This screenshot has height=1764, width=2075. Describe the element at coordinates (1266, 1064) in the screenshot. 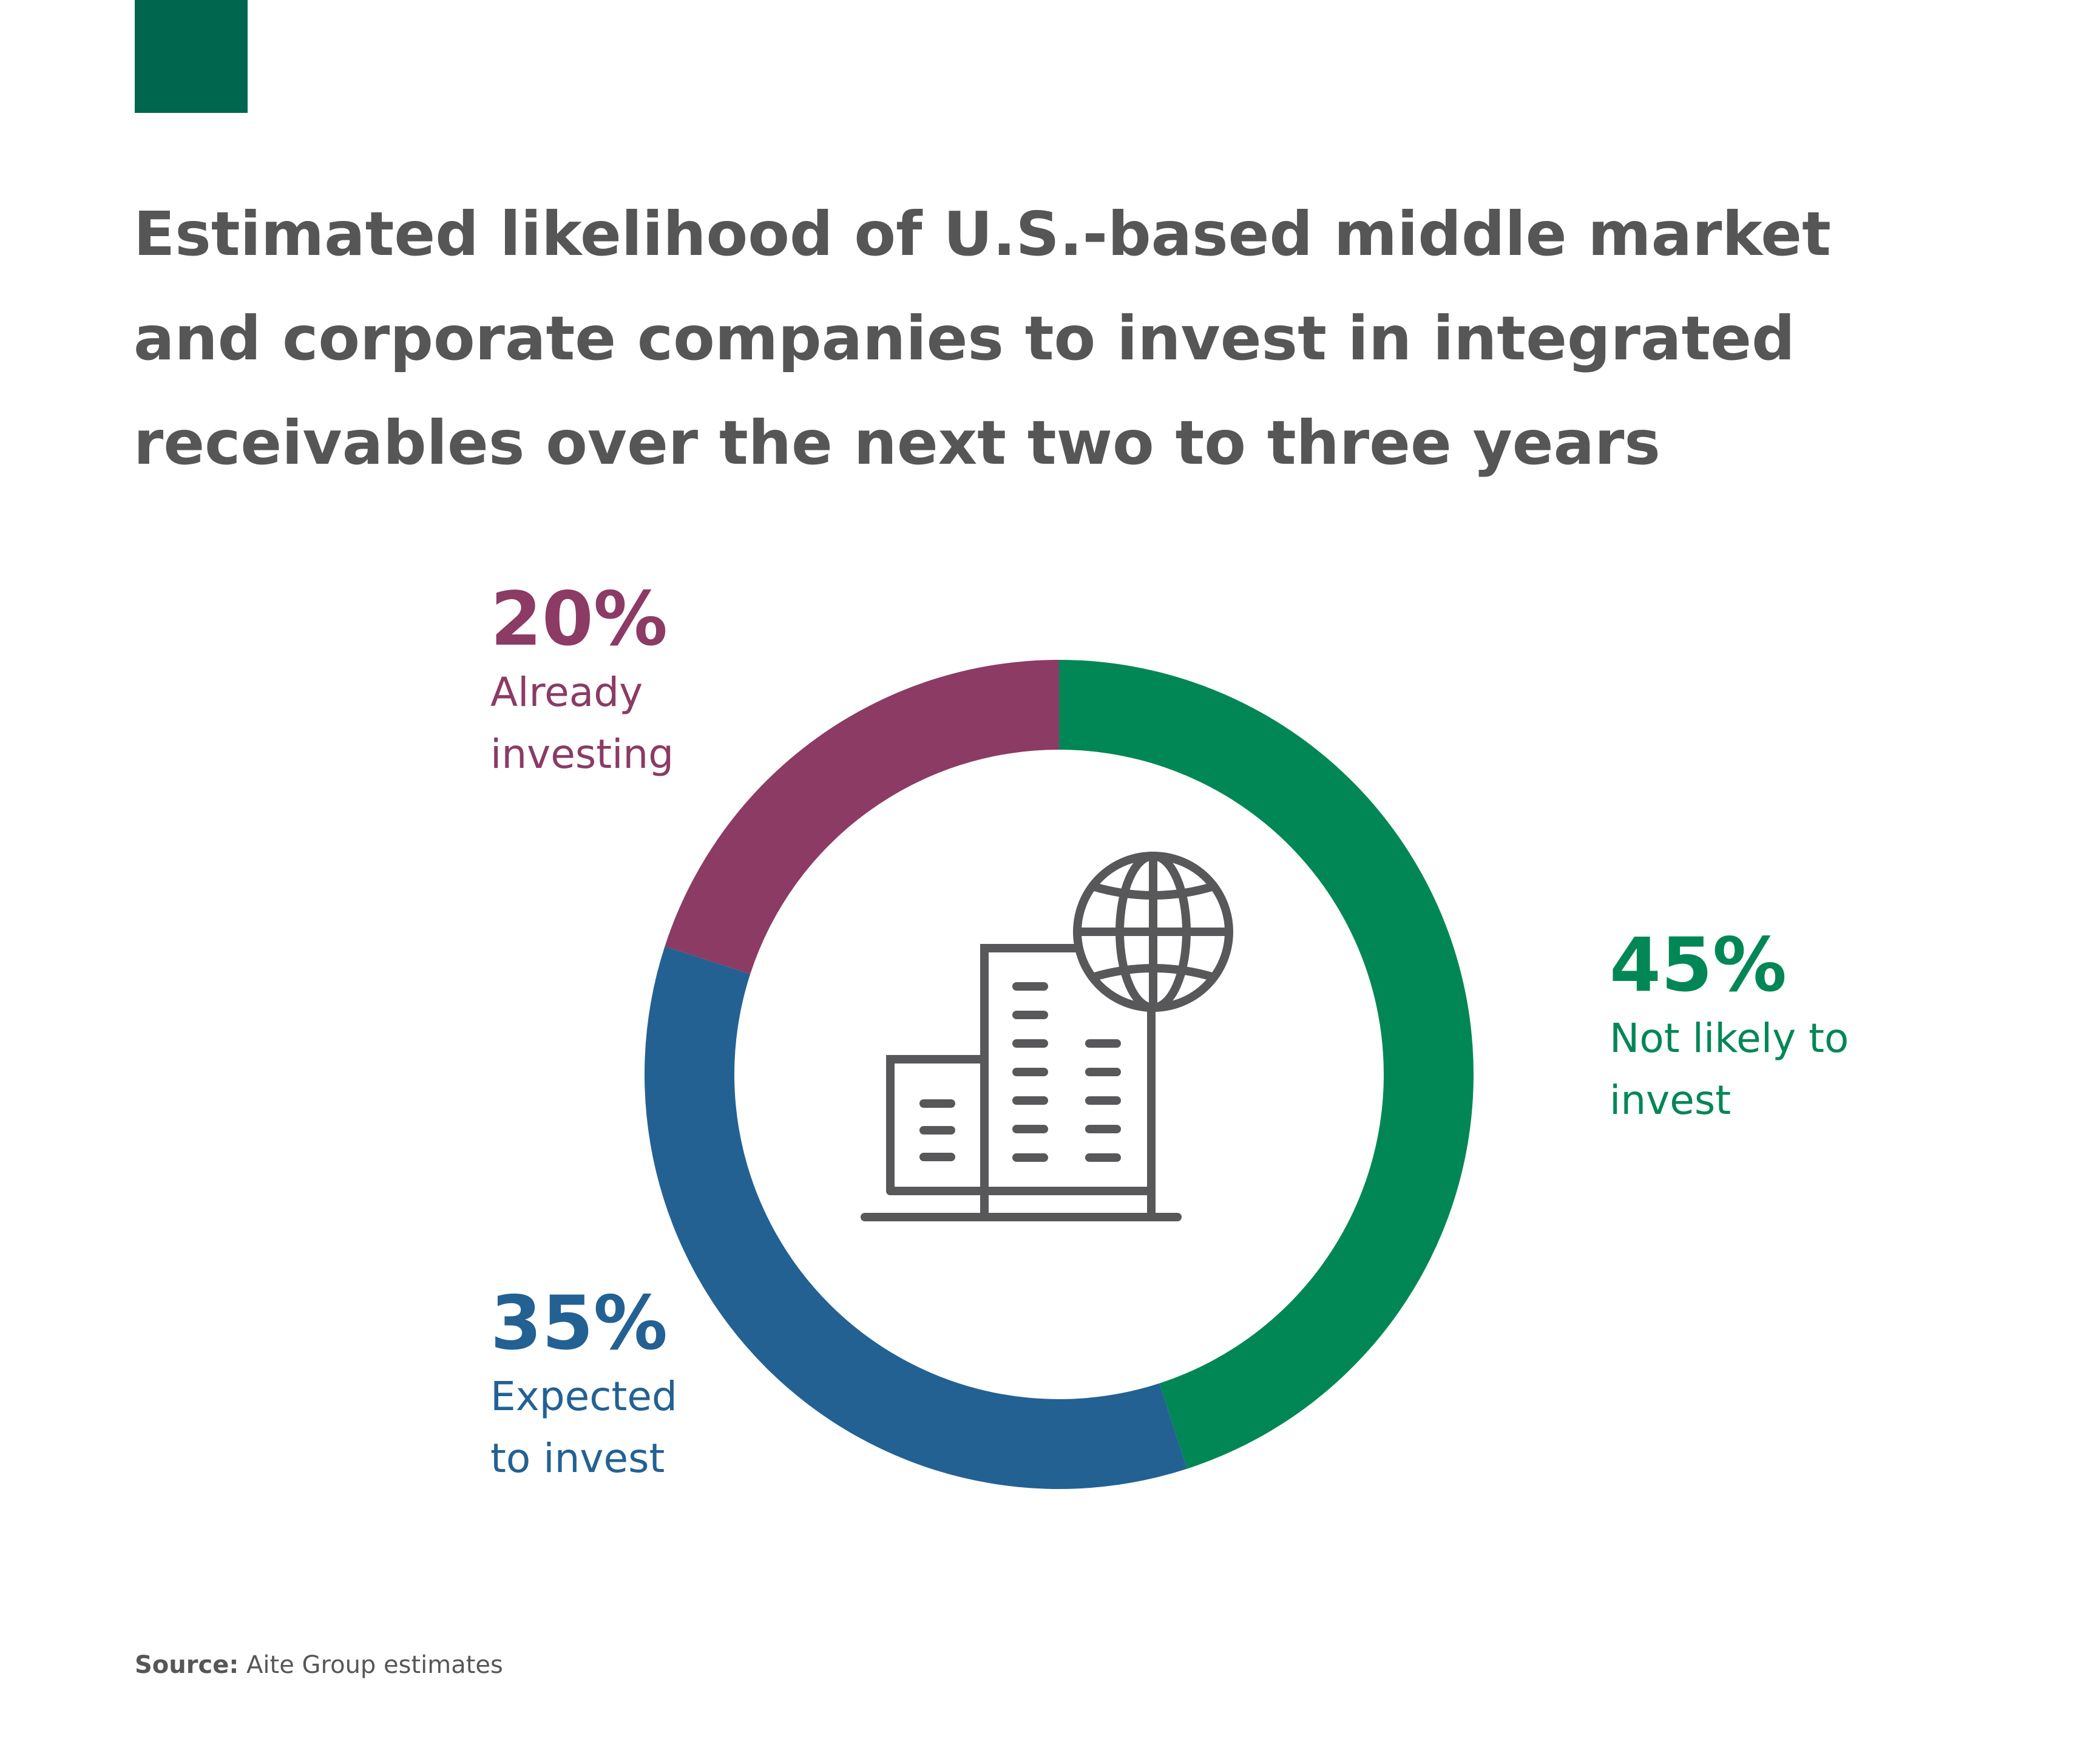

I see `donut-slice-not-likely-to-invest` at that location.